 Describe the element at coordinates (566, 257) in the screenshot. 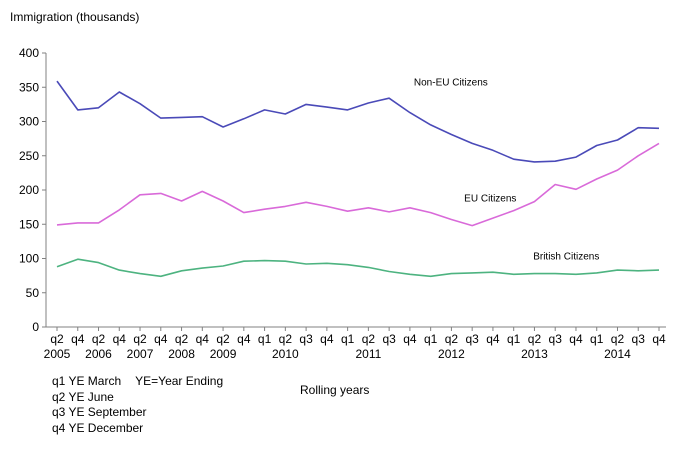

I see `series-label-2: British Citizens` at that location.